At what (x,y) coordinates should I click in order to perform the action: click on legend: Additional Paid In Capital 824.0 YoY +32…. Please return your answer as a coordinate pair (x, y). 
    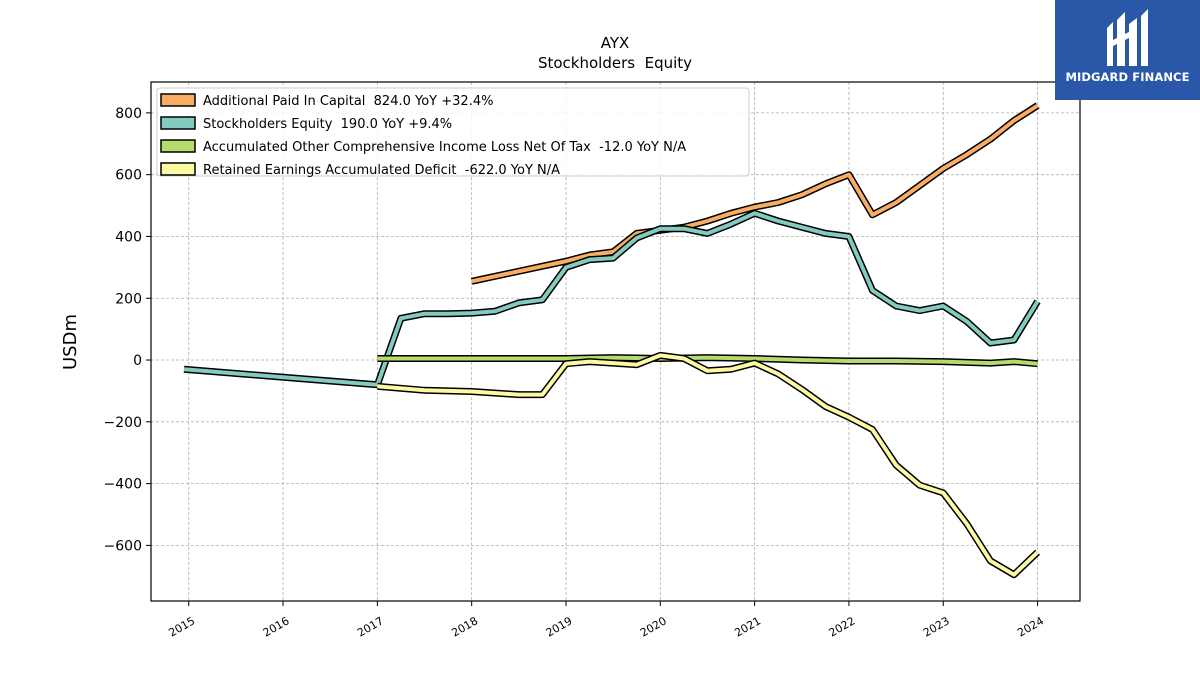
    Looking at the image, I should click on (453, 132).